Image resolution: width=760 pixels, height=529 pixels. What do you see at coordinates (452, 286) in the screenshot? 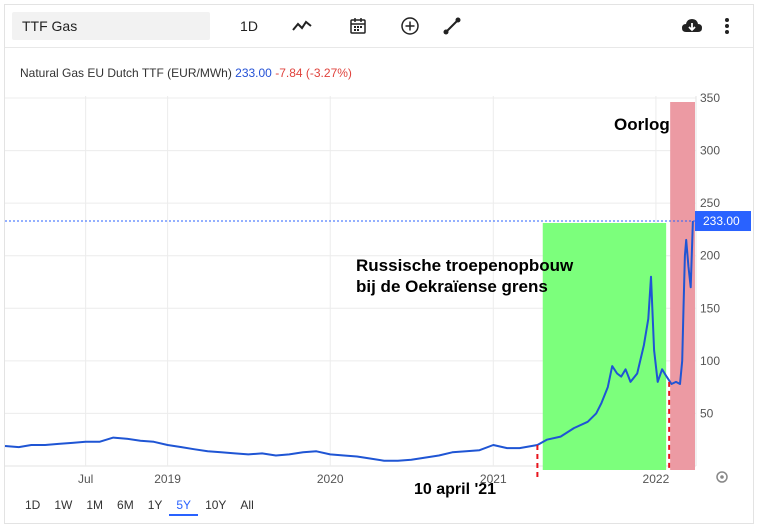
I see `buildup-annotation-line2: bij de Oekraïense grens` at bounding box center [452, 286].